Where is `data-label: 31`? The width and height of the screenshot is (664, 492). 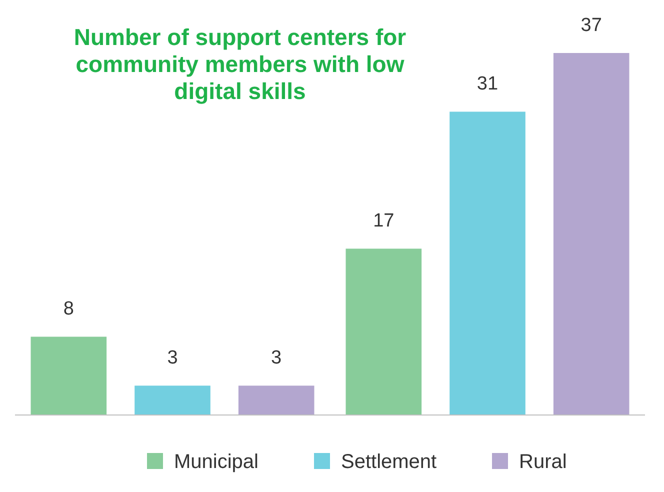 data-label: 31 is located at coordinates (487, 84).